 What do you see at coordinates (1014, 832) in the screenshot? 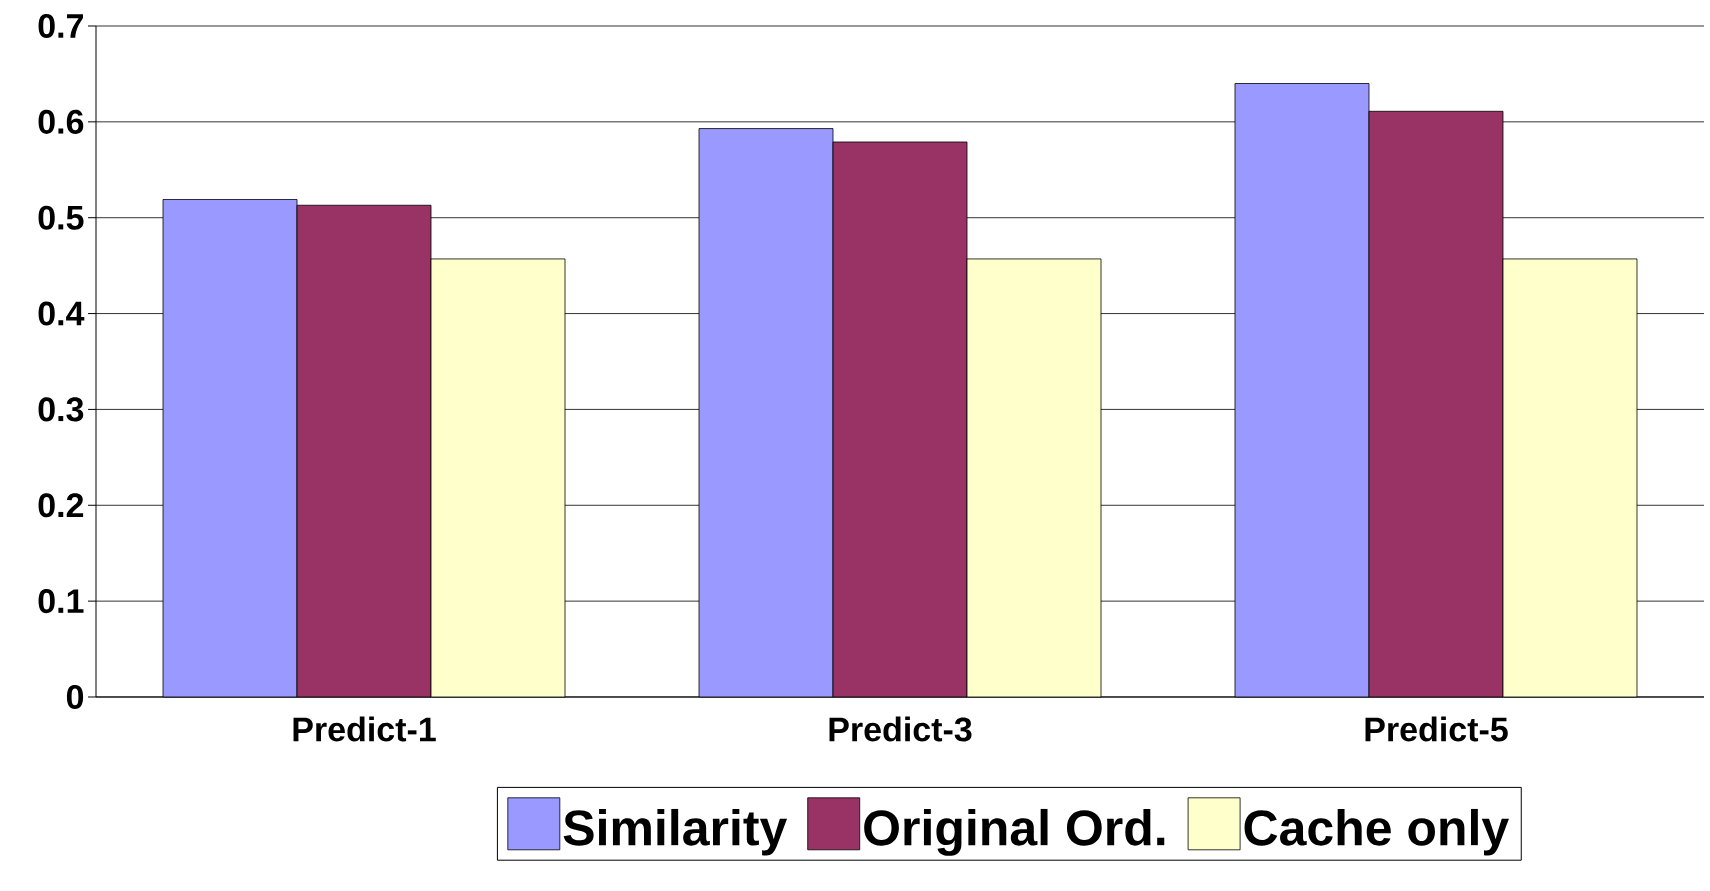
I see `legend-label: Original Ord.` at bounding box center [1014, 832].